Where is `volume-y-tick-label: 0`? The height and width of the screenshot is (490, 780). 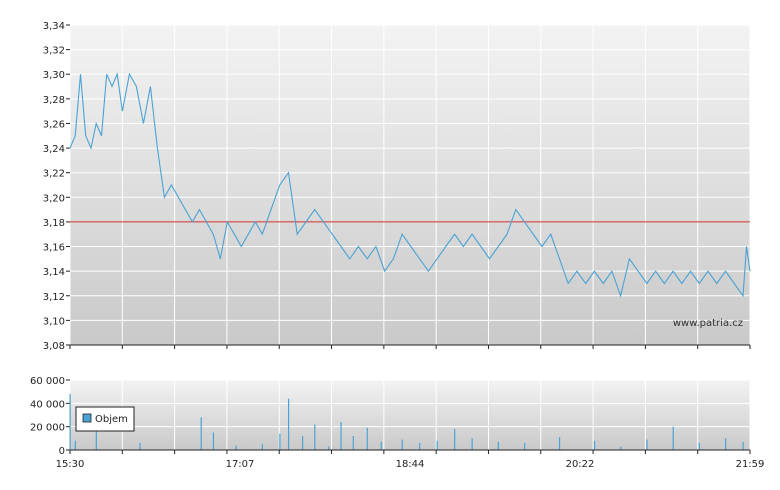
volume-y-tick-label: 0 is located at coordinates (62, 451).